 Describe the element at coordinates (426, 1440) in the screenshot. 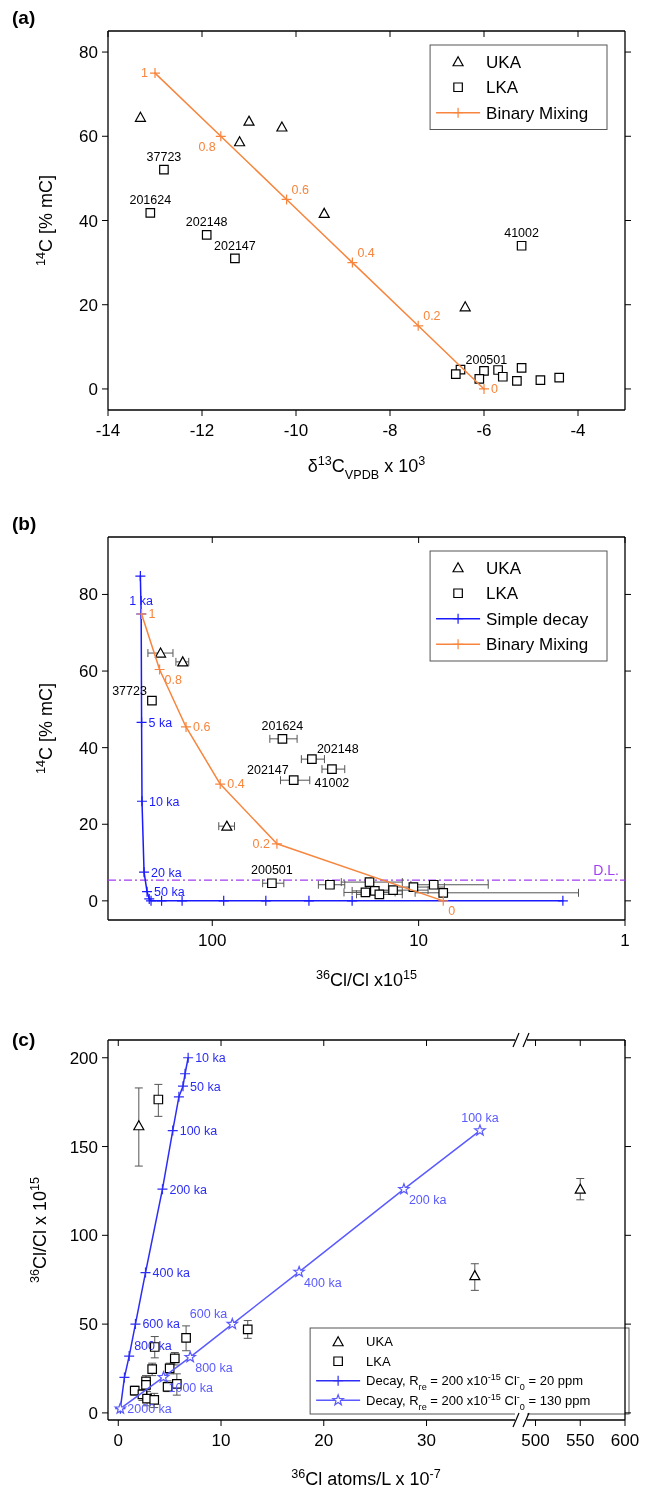

I see `x-tick-label: 30` at that location.